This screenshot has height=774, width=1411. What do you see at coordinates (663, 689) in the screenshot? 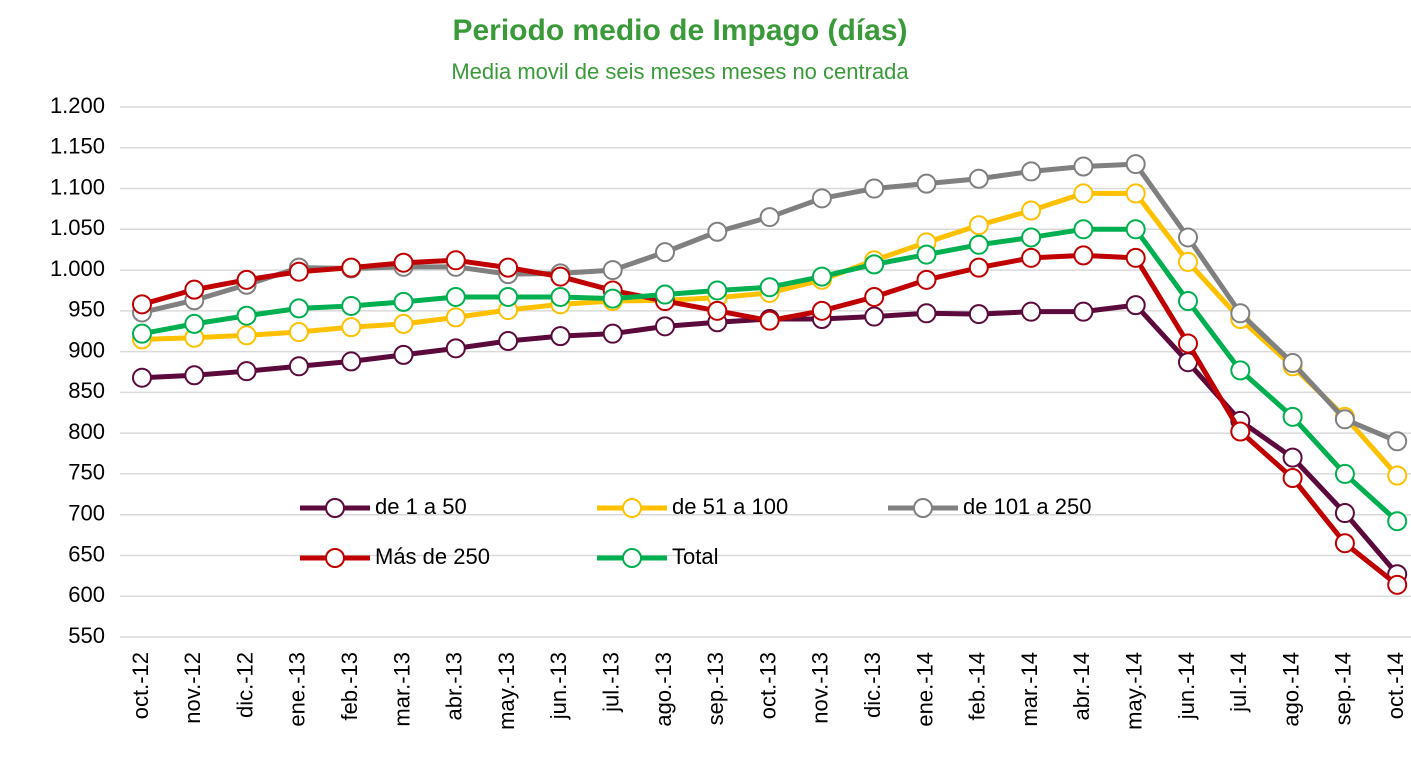
I see `x-tick-label: ago.-13` at bounding box center [663, 689].